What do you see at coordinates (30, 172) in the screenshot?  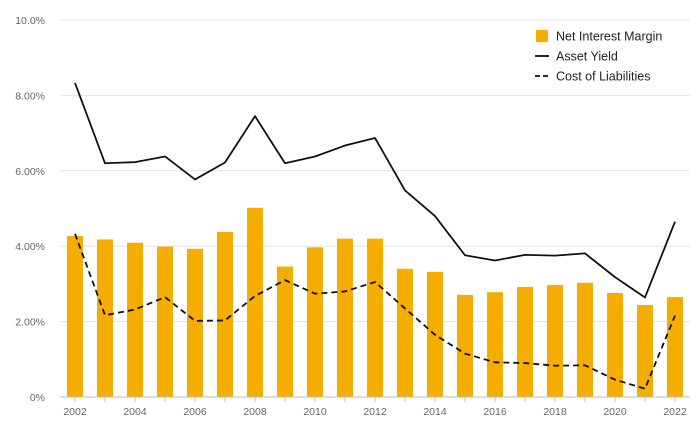 I see `y-tick-label: 6.00%` at bounding box center [30, 172].